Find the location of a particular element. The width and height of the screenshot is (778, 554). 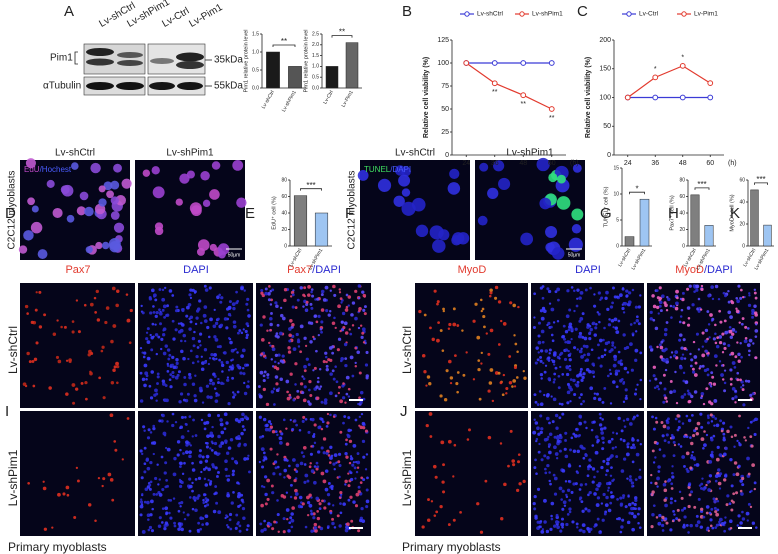

bar is located at coordinates (300, 221).